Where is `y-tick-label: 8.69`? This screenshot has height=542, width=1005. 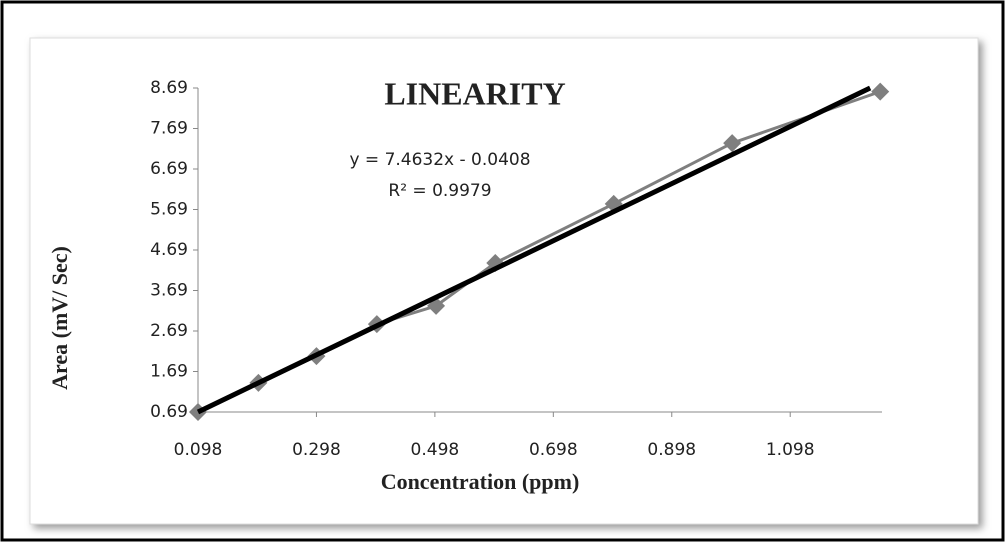 y-tick-label: 8.69 is located at coordinates (169, 88).